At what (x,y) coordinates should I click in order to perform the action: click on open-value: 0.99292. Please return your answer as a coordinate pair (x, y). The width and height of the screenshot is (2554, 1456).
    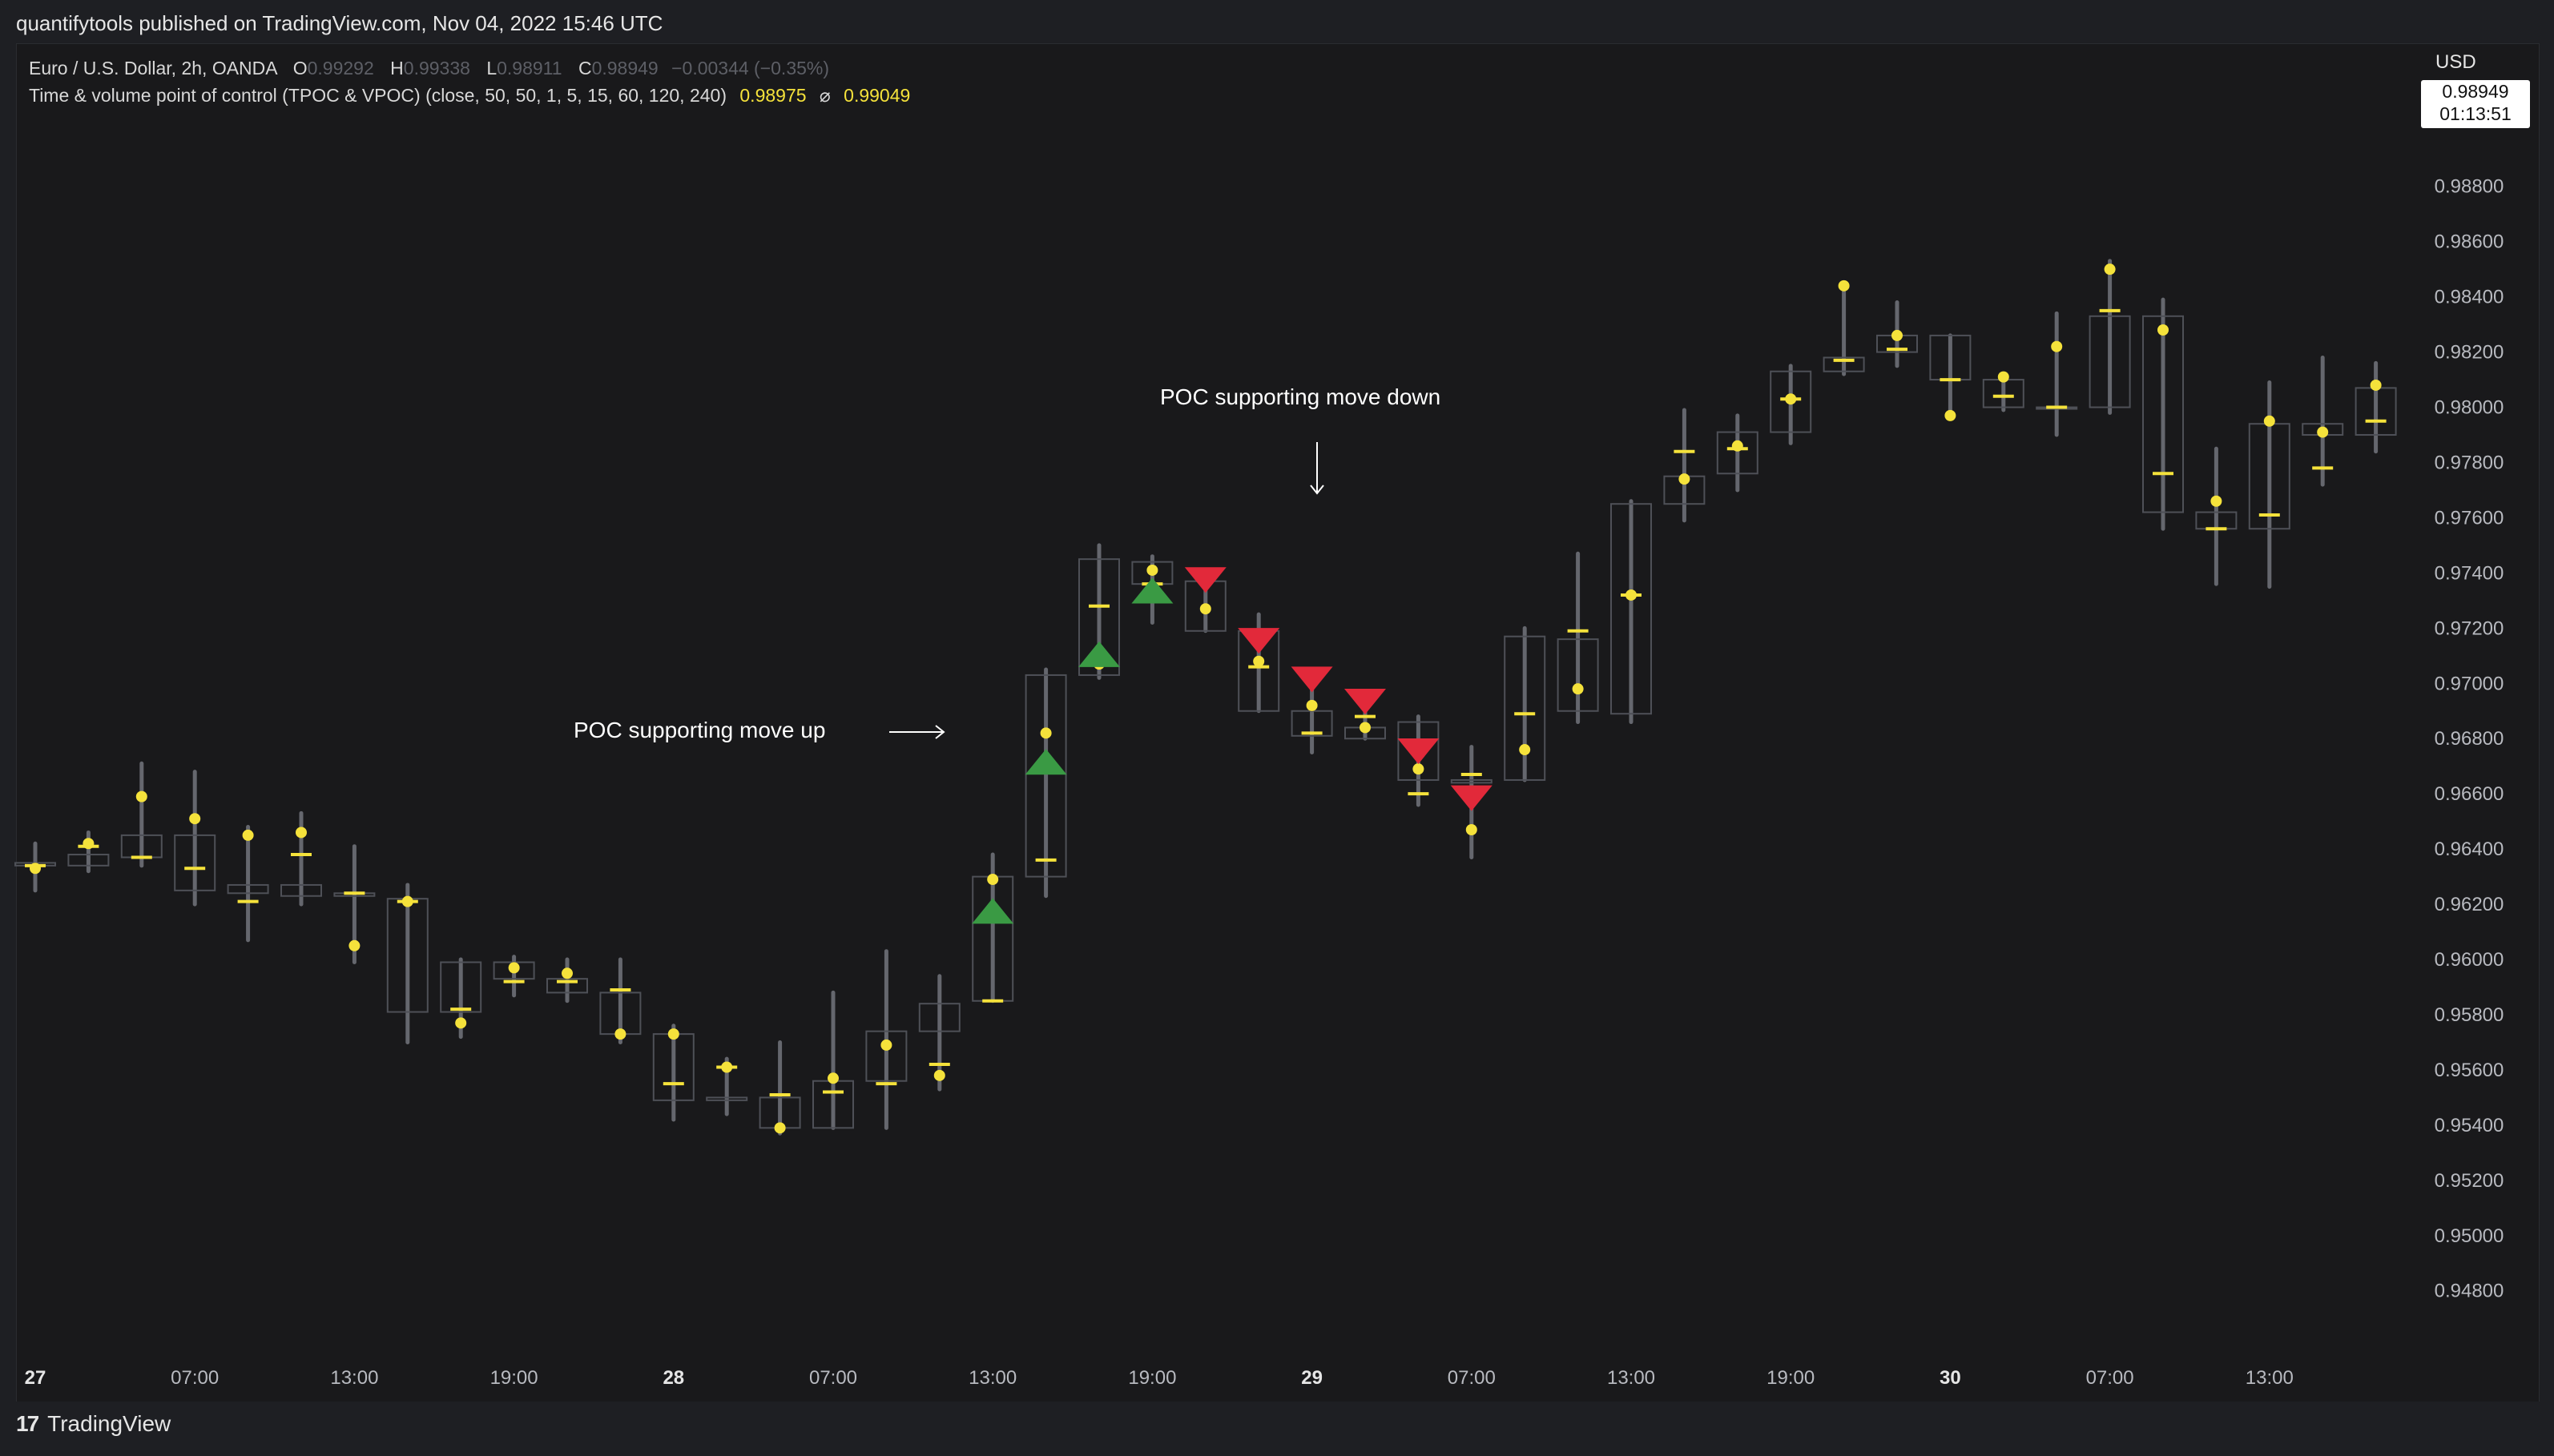
    Looking at the image, I should click on (340, 68).